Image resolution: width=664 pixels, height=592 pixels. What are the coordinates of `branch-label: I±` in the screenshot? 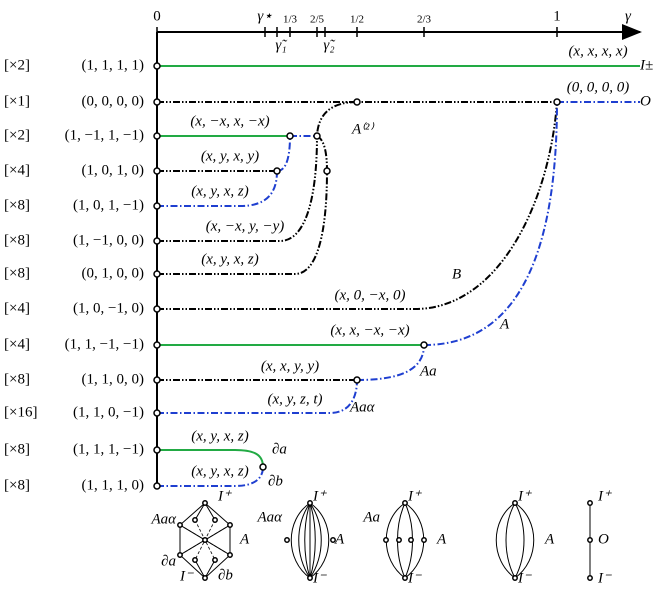 It's located at (646, 65).